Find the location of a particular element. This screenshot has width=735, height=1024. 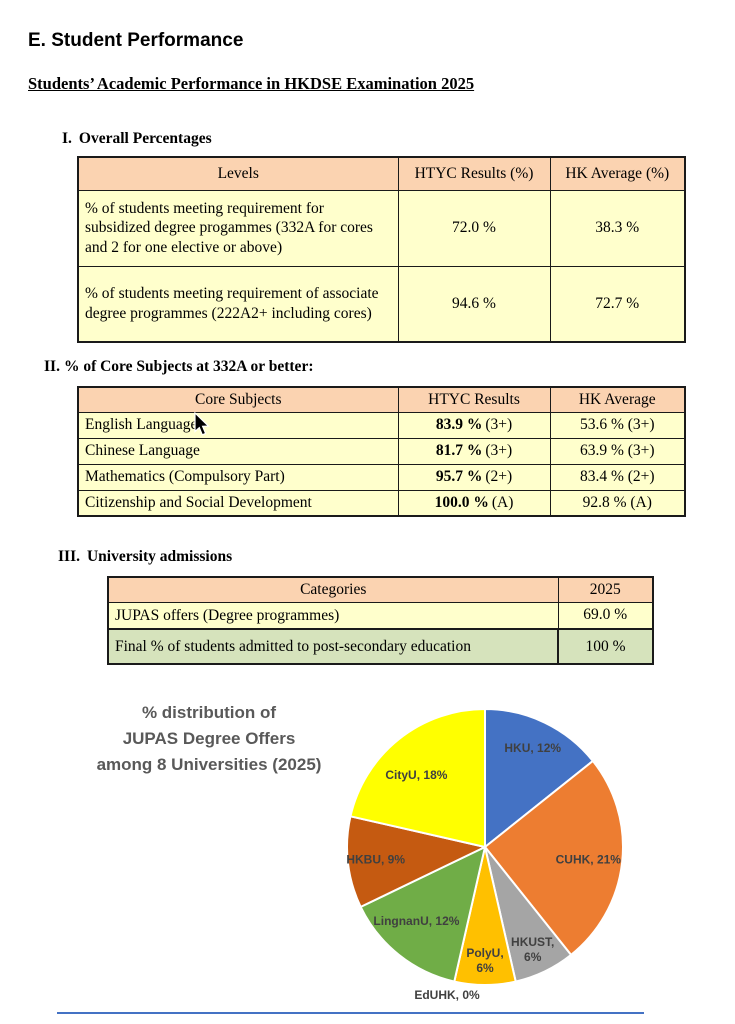

pie-slice-cityu is located at coordinates (417, 778).